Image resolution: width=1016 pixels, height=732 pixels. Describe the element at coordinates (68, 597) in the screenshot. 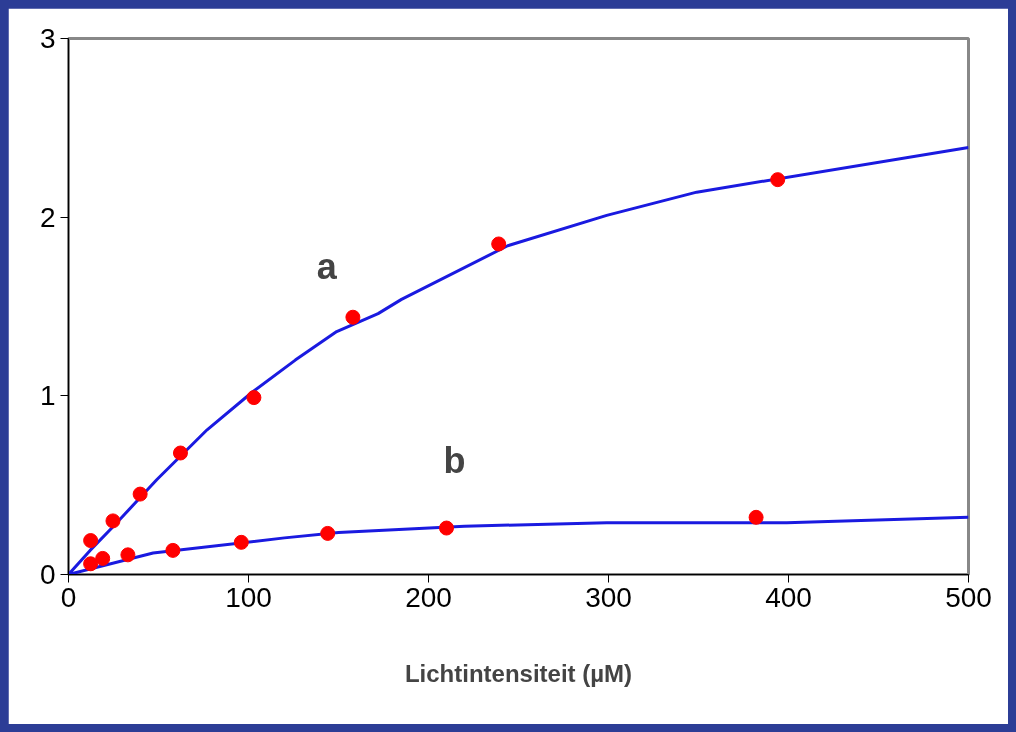

I see `x-tick-label: 0` at that location.